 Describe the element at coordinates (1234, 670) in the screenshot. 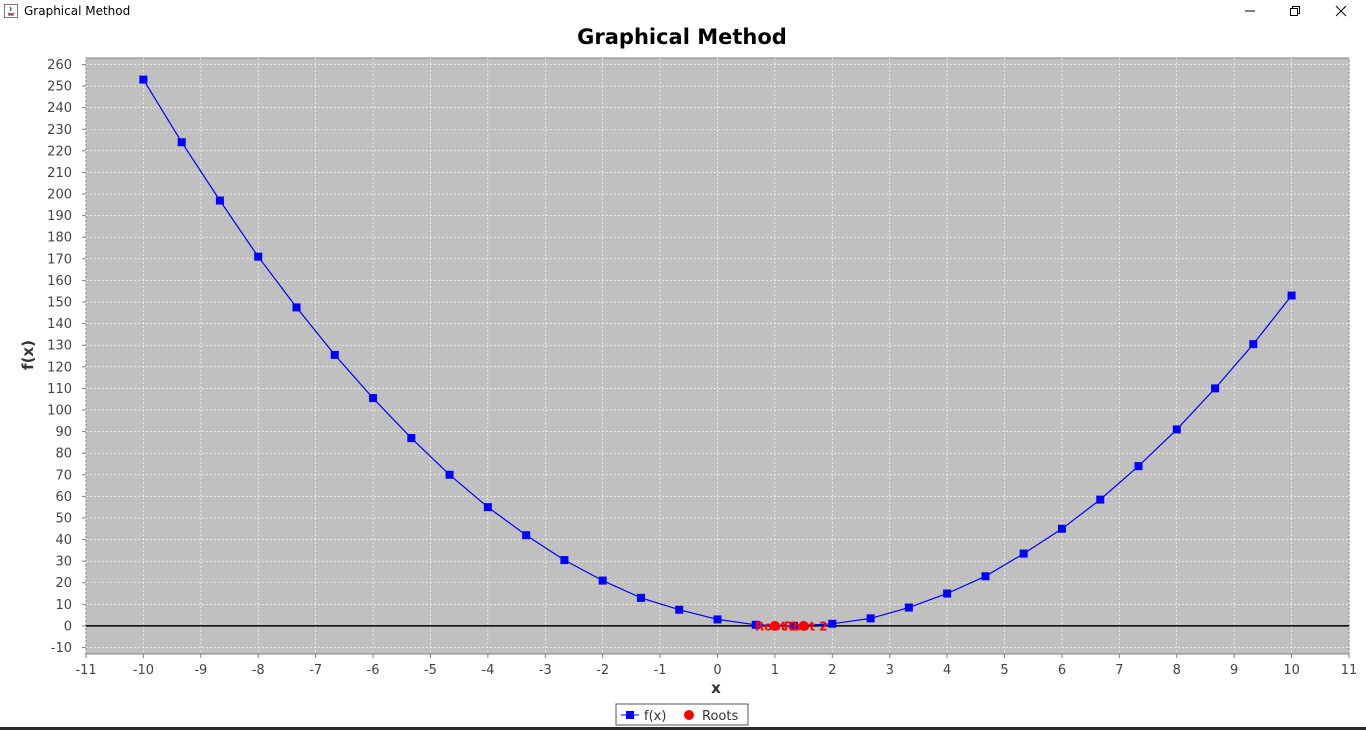

I see `x-tick-label: 9` at that location.